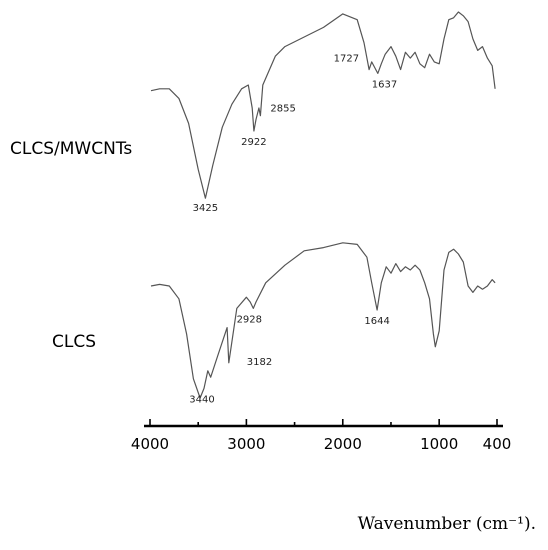 This screenshot has width=548, height=550. Describe the element at coordinates (253, 142) in the screenshot. I see `peak-label-2922: 2922` at that location.